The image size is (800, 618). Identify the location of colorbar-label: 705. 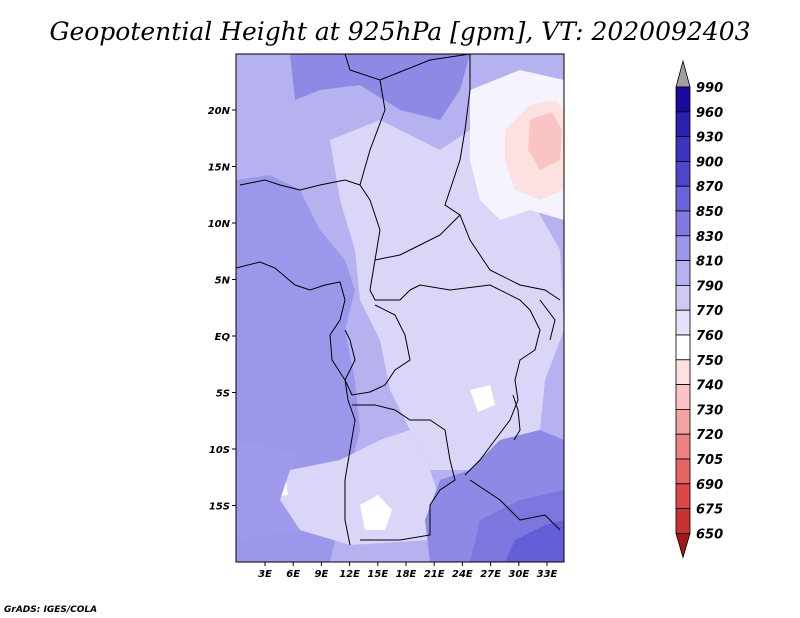
(709, 460).